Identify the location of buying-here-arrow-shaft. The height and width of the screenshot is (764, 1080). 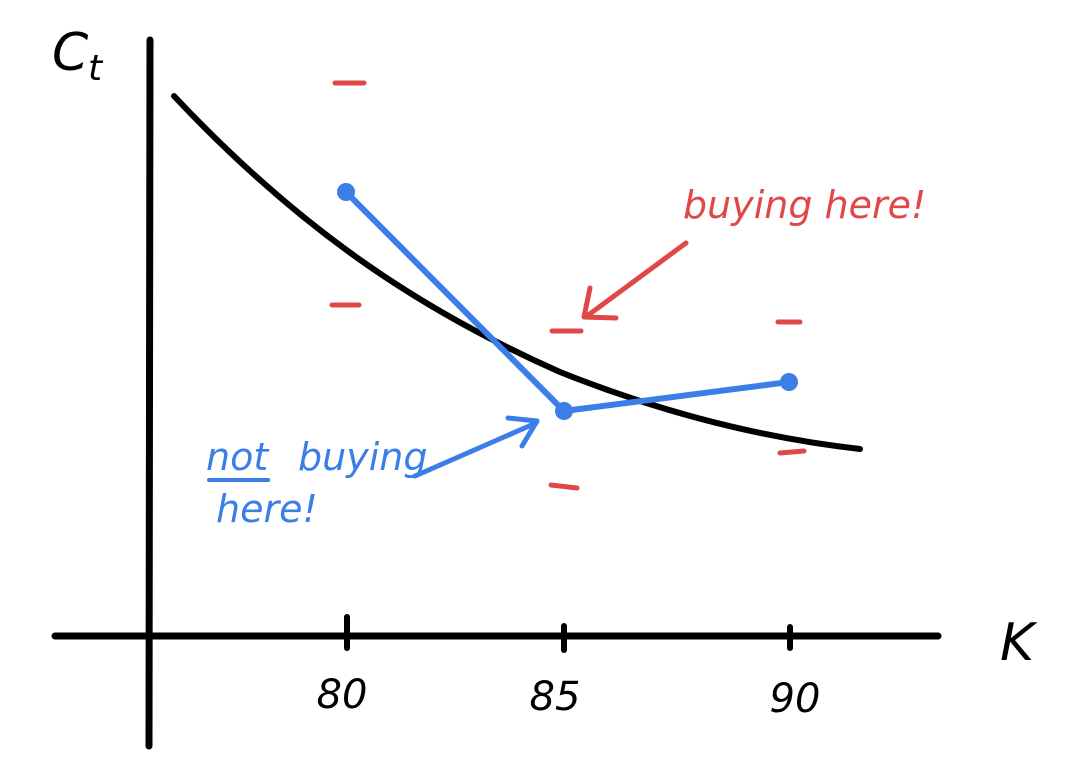
(636, 279).